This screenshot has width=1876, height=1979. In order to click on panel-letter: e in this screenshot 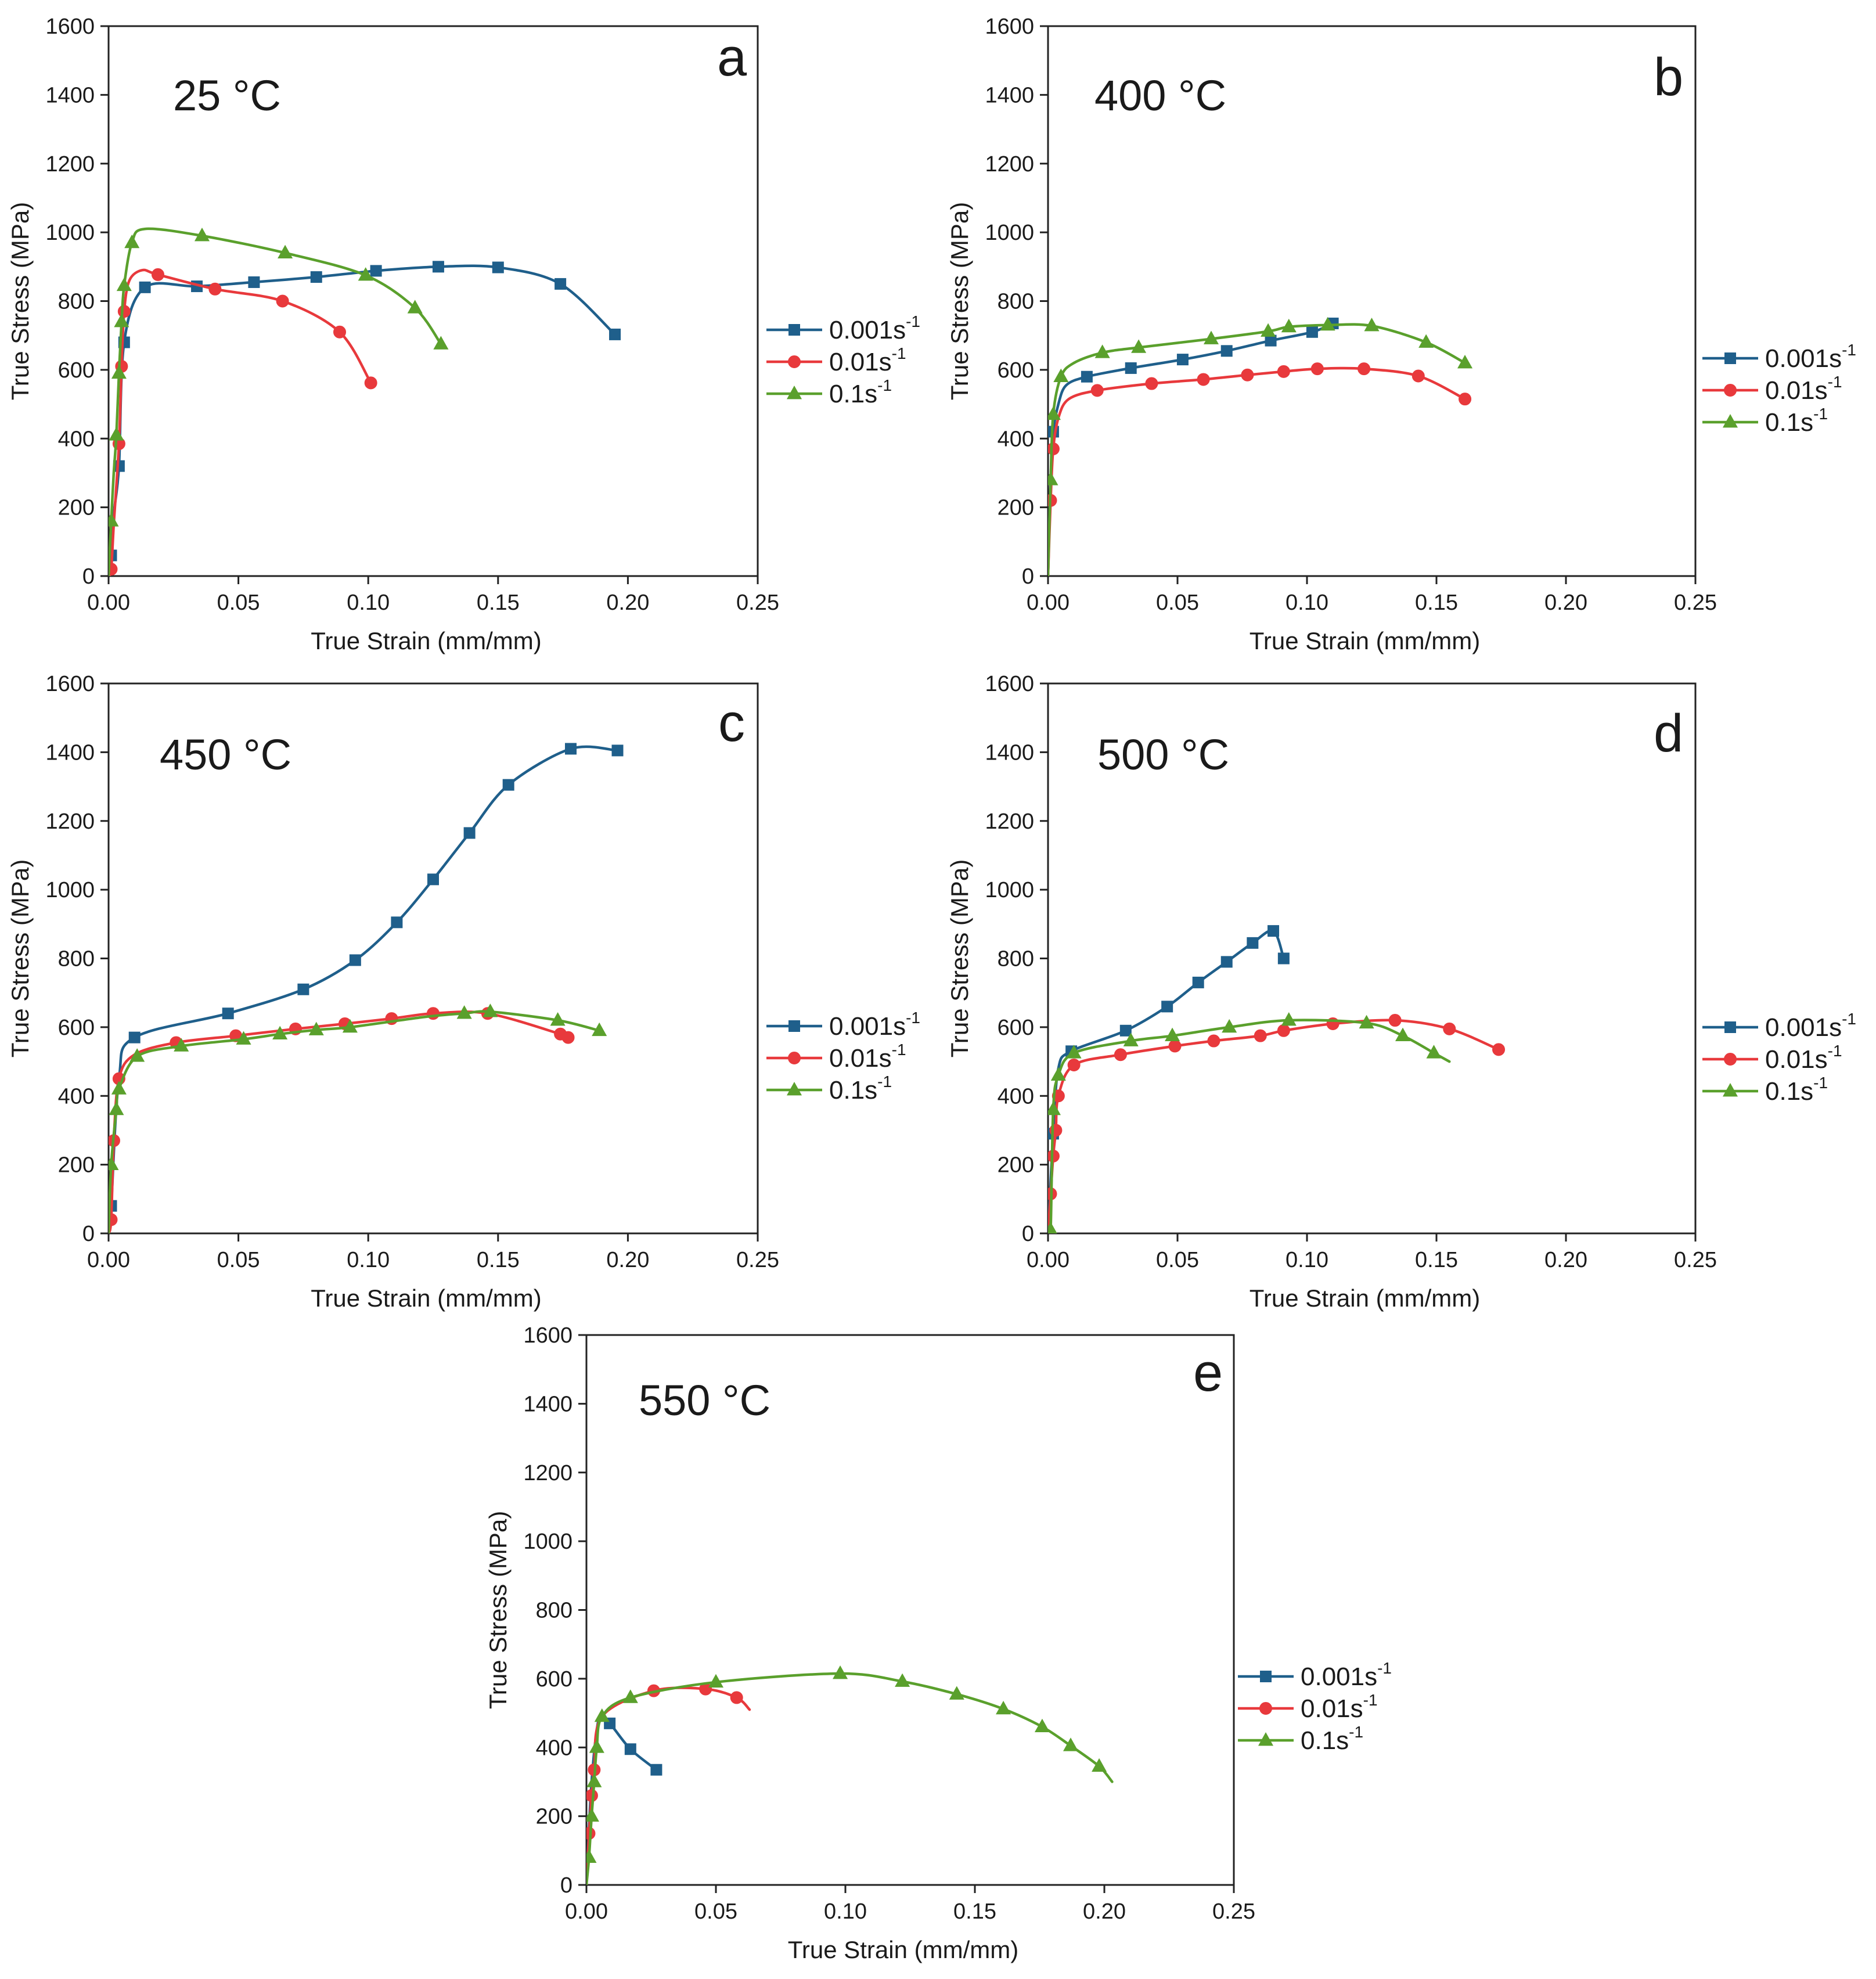, I will do `click(1208, 1372)`.